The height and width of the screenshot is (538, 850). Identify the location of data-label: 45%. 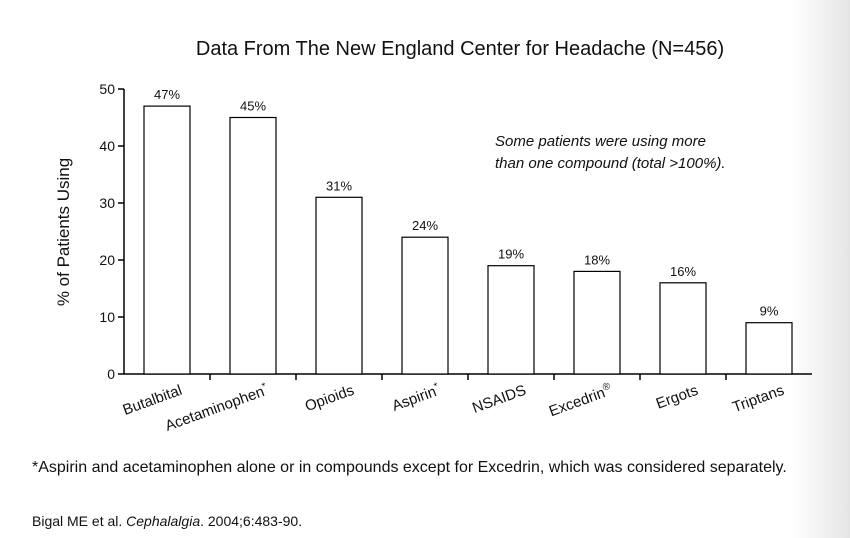
(253, 106).